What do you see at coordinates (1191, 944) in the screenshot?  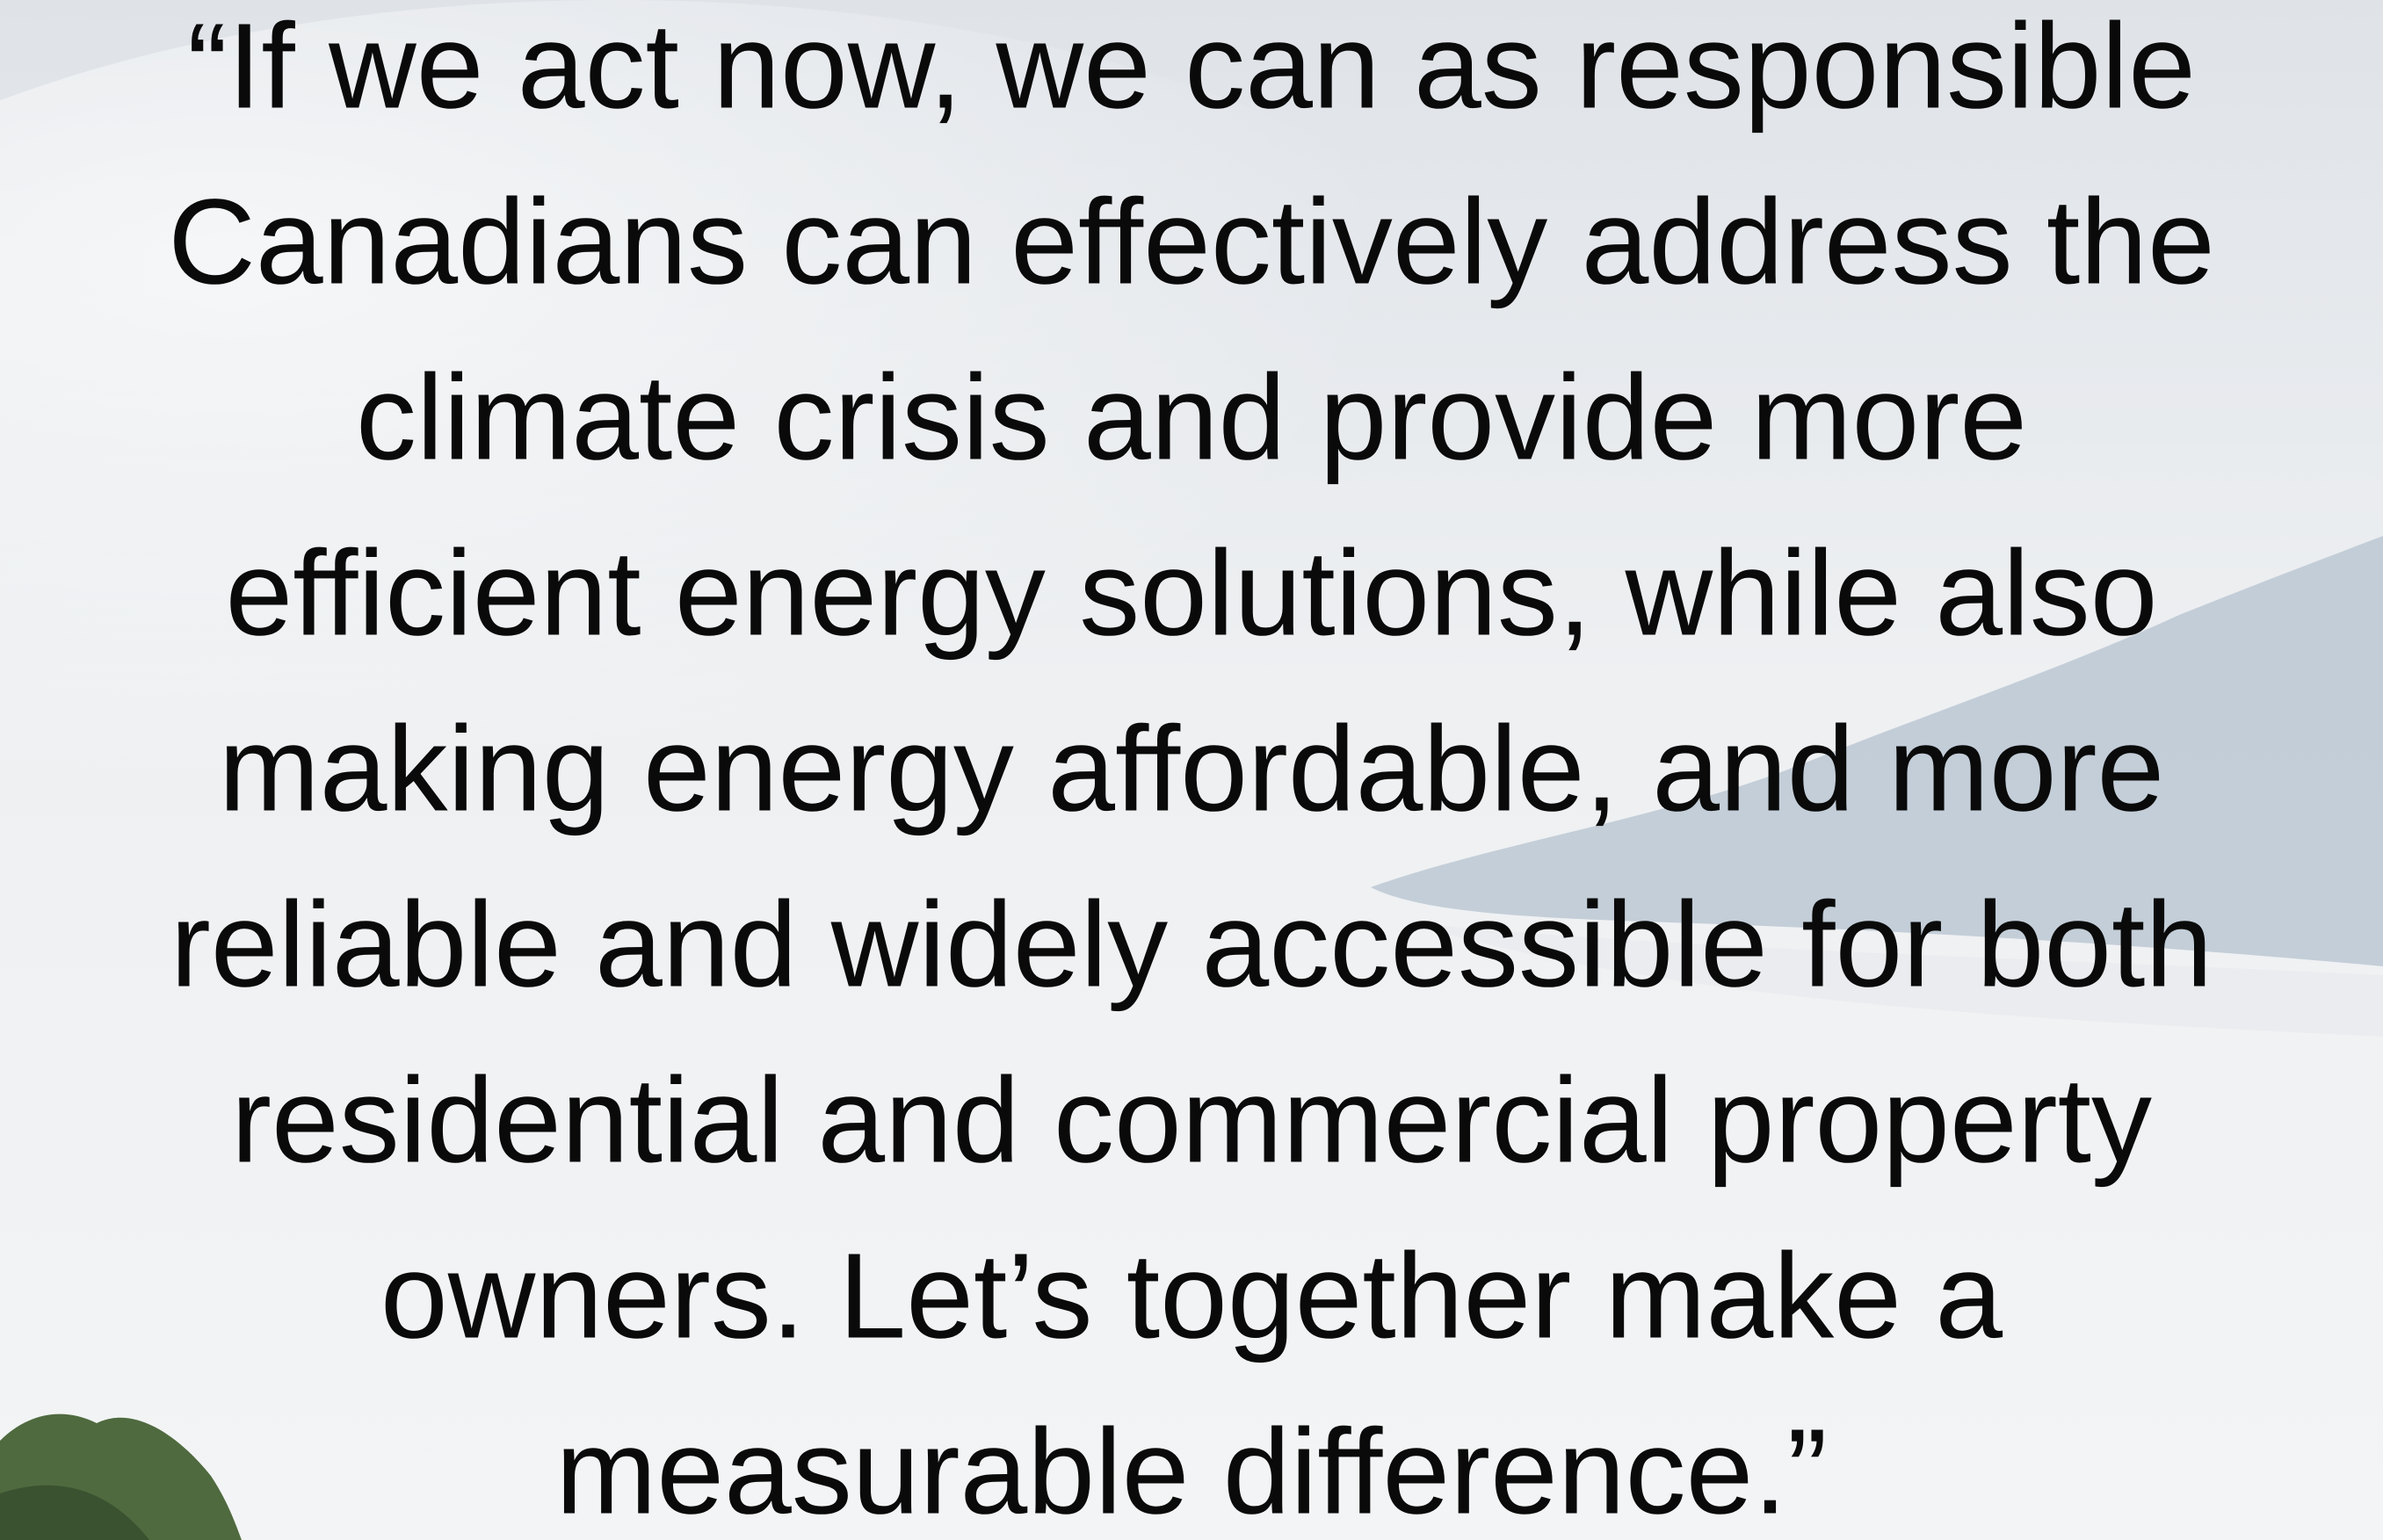 I see `quote-line: reliable and widely accessible for both` at bounding box center [1191, 944].